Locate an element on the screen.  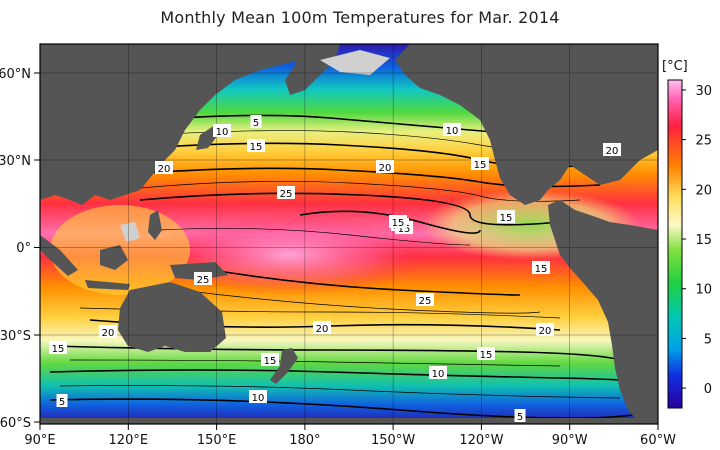
land-java is located at coordinates (107, 285).